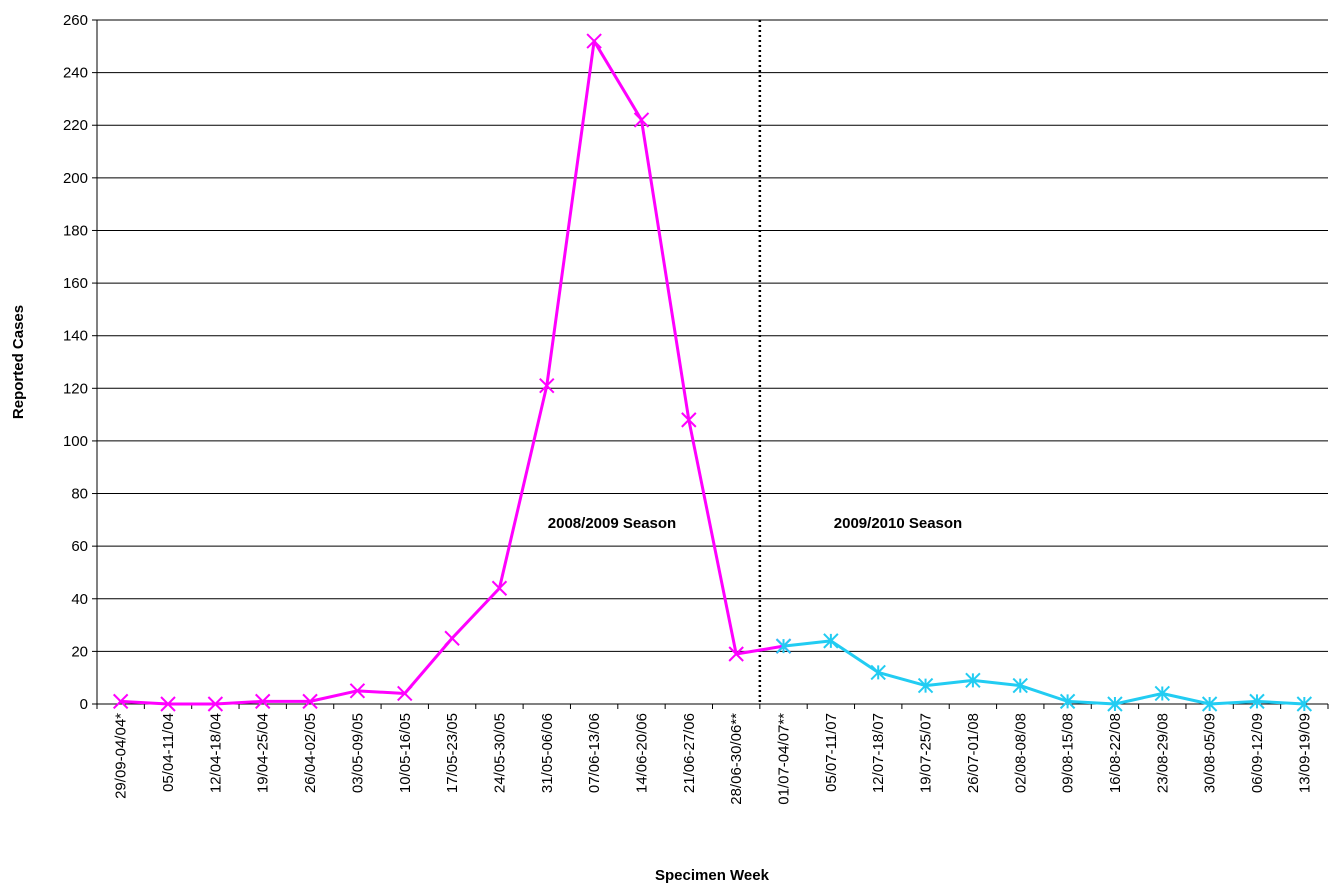  I want to click on y-tick-label: 60, so click(79, 546).